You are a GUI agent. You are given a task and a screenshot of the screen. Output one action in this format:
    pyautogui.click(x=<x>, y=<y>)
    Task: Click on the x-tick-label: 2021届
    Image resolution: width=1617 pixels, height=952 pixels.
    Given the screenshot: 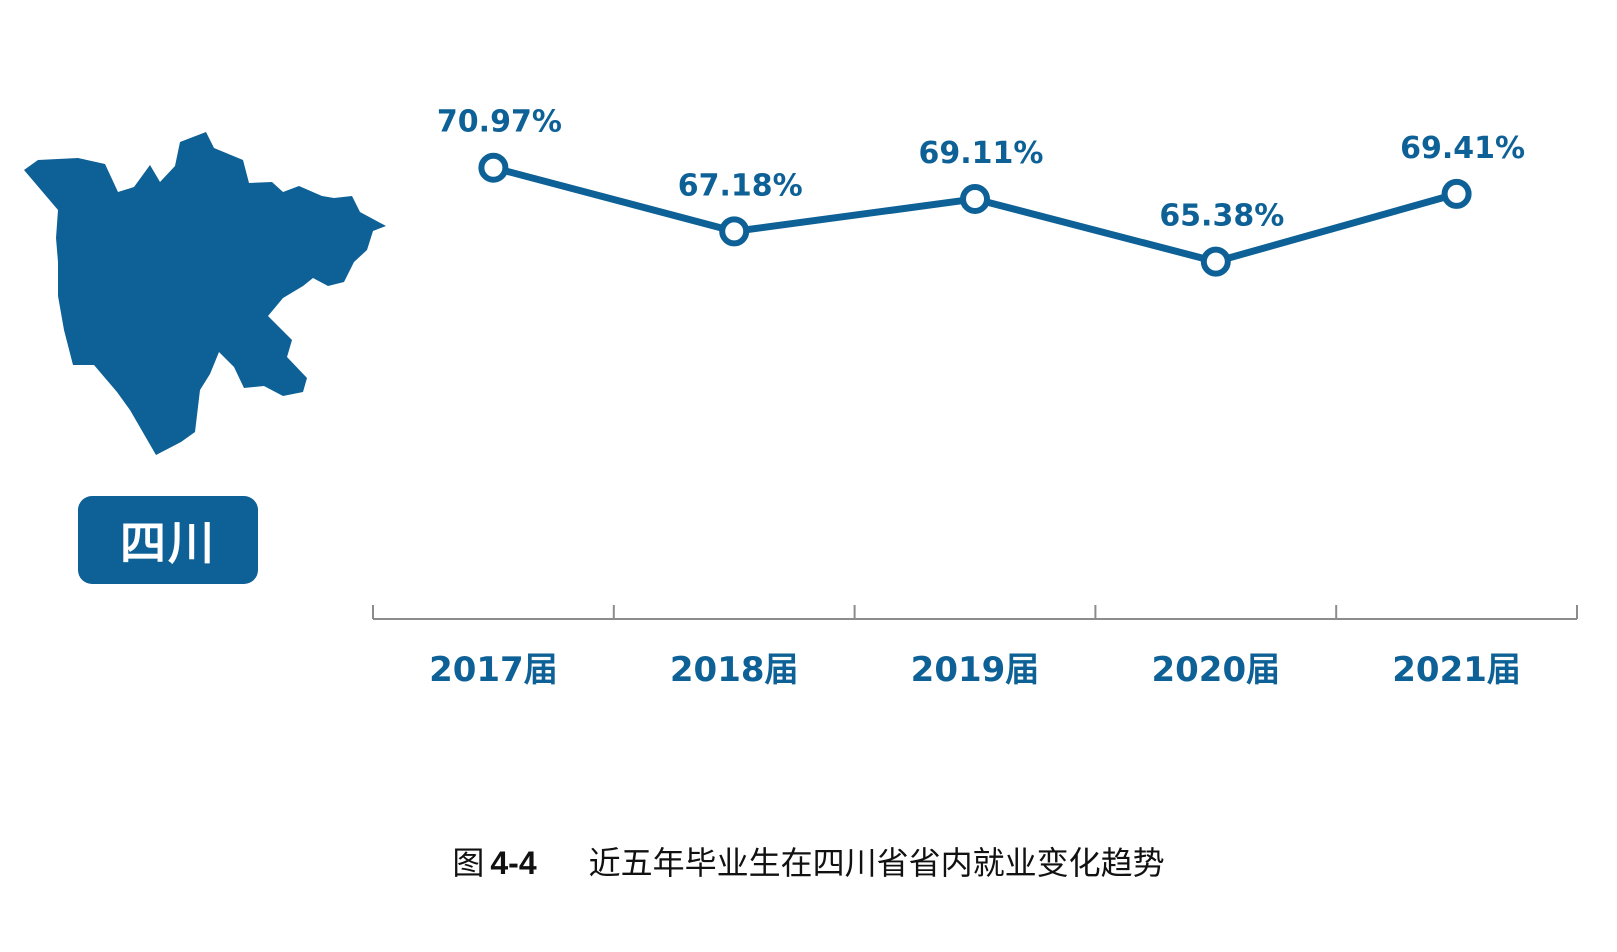 What is the action you would take?
    pyautogui.click(x=1456, y=670)
    